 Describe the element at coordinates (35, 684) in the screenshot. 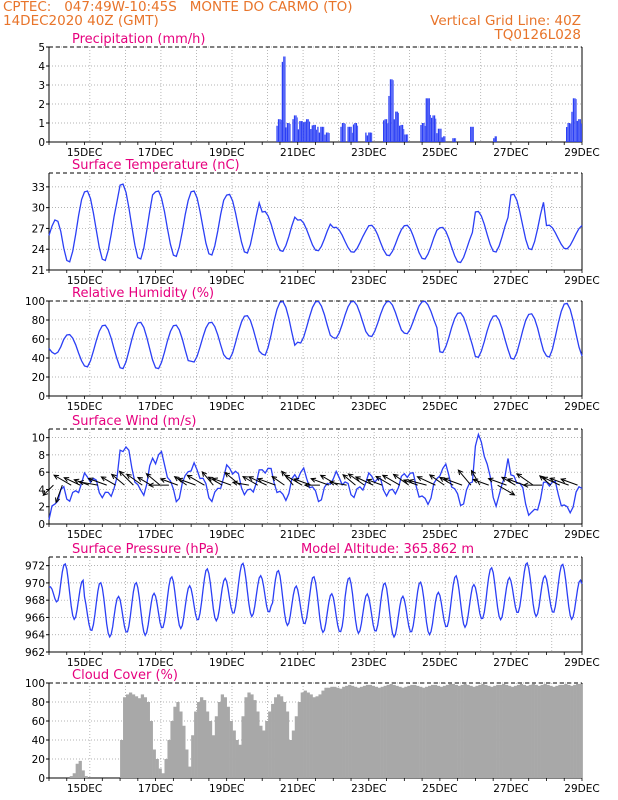

I see `y-tick-label: 100` at that location.